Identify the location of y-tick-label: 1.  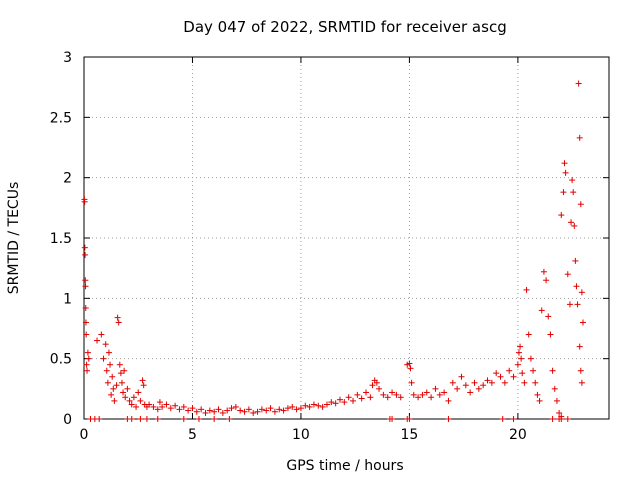
(67, 299).